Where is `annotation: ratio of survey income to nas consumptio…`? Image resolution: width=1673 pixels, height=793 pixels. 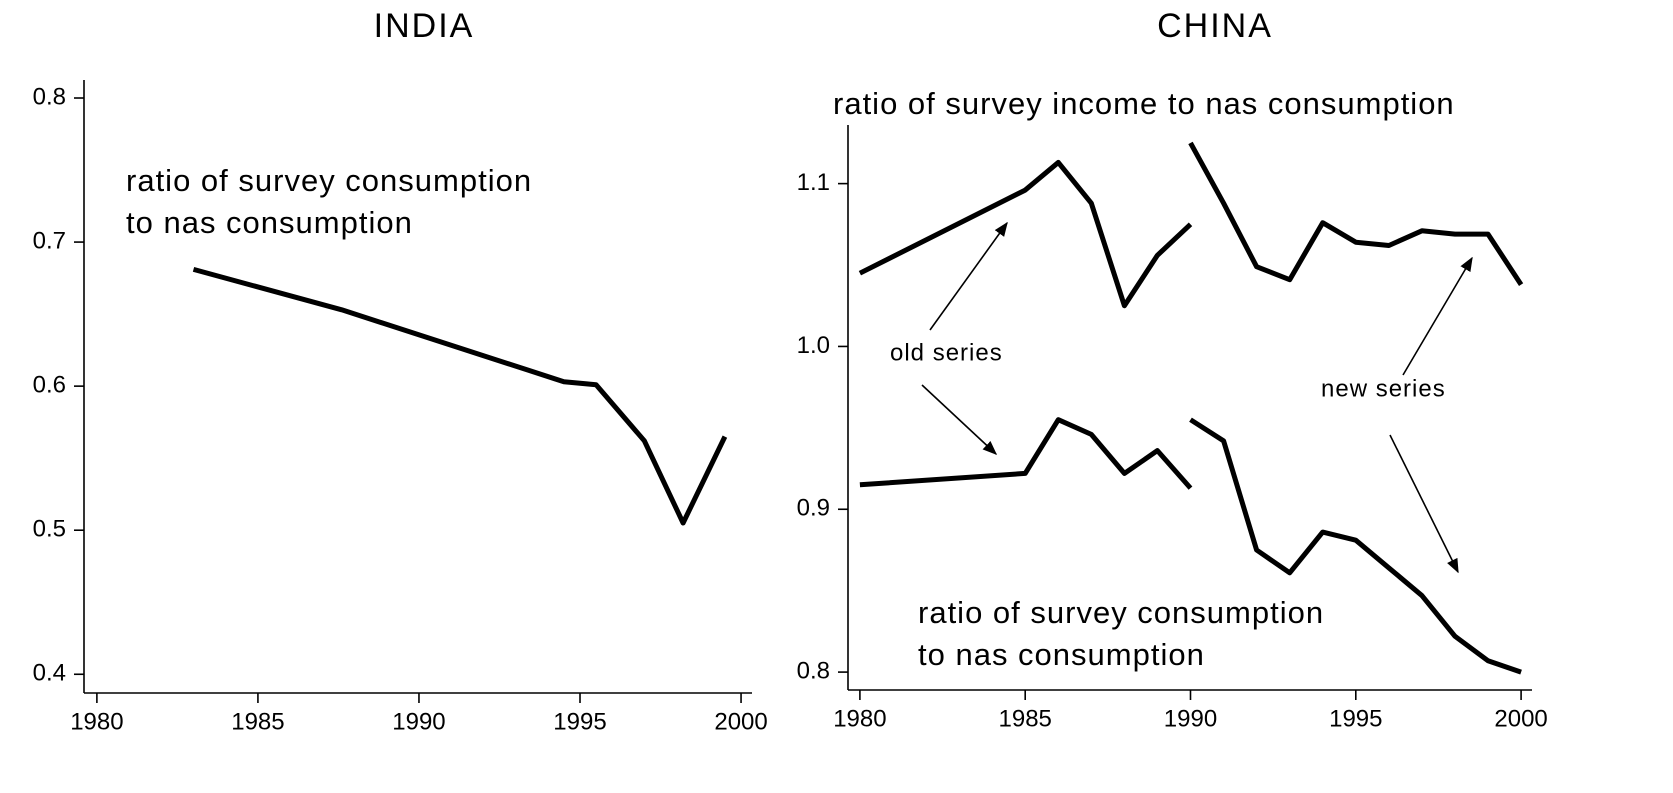
annotation: ratio of survey income to nas consumptio… is located at coordinates (1144, 103).